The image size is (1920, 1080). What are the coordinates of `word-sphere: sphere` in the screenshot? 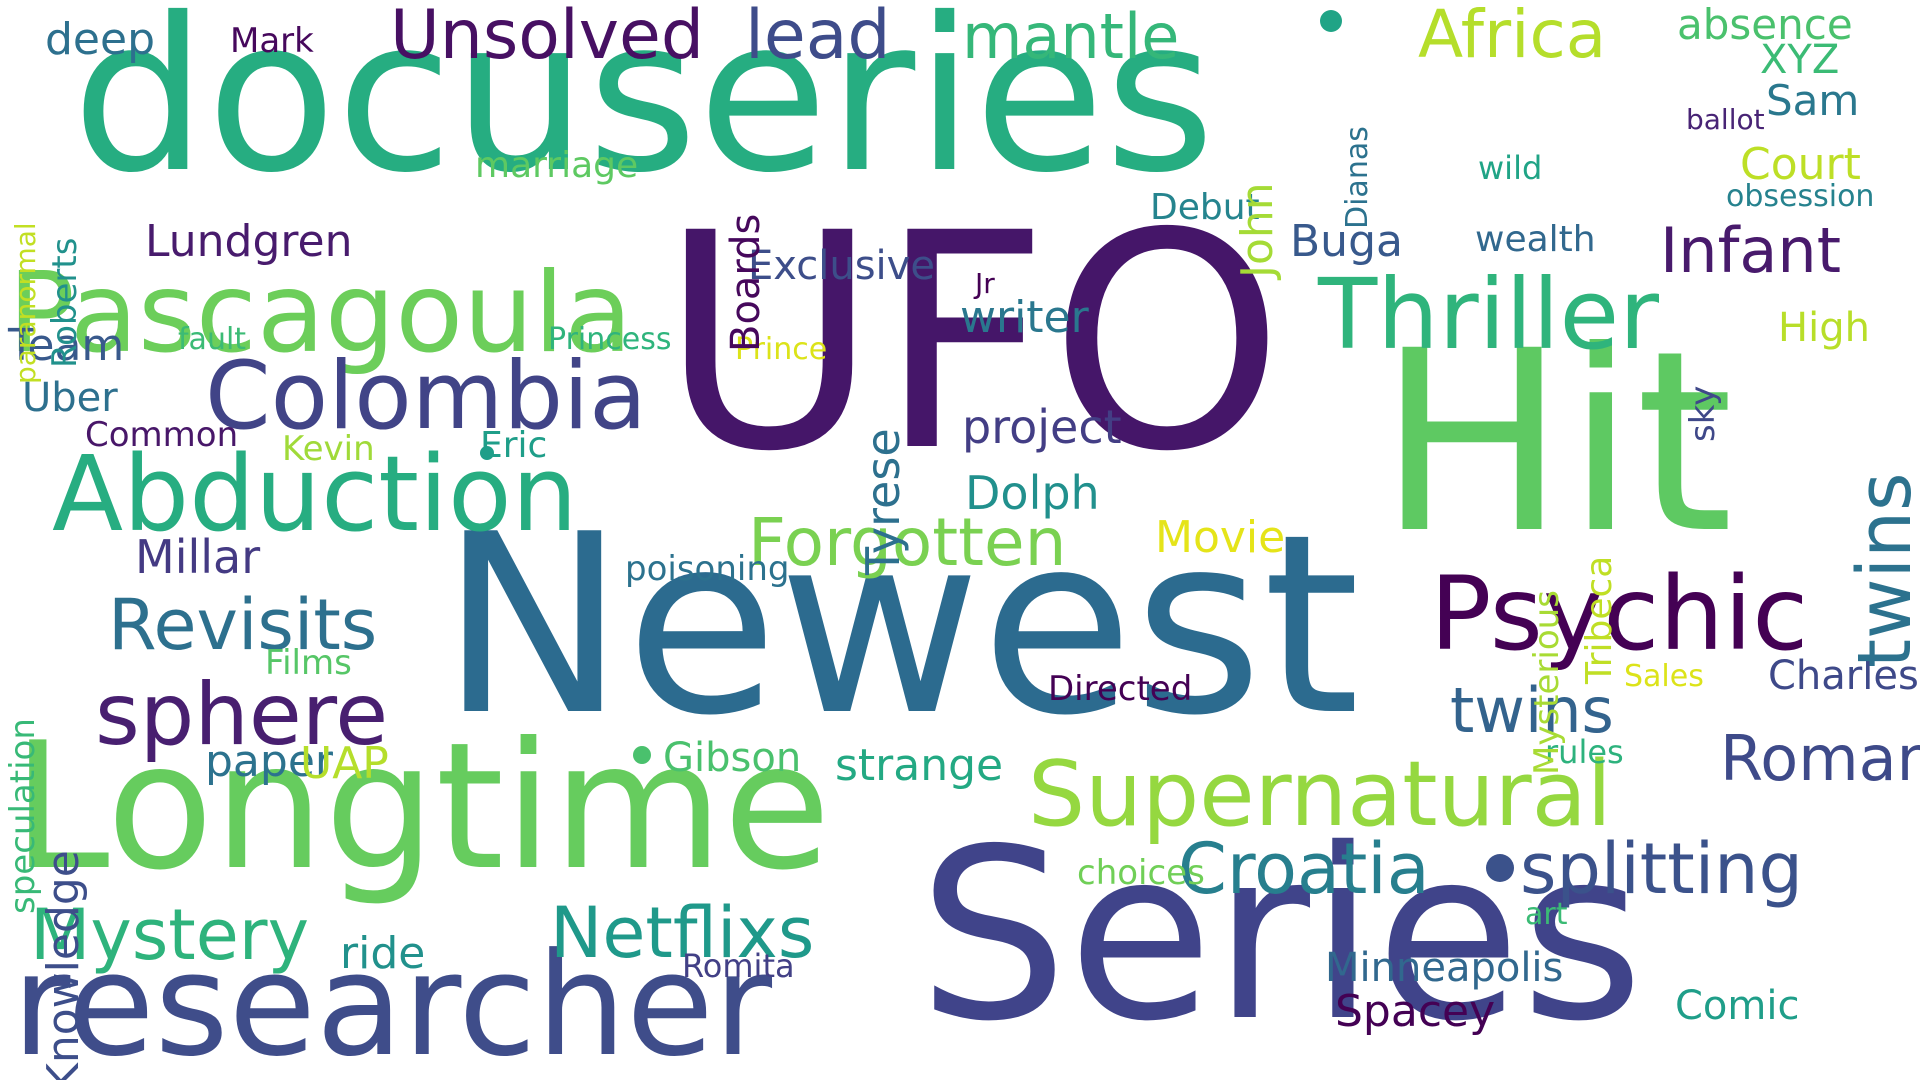 It's located at (242, 715).